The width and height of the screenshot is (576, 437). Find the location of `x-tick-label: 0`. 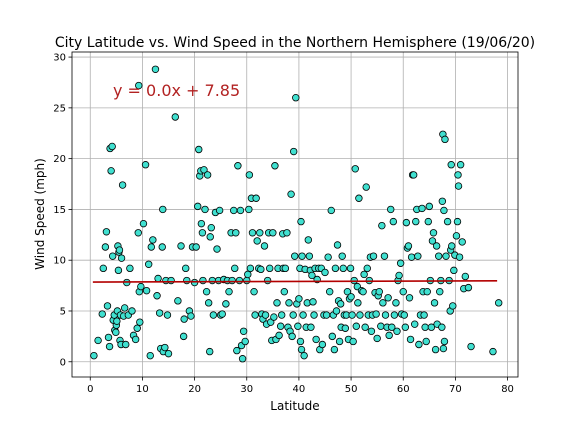

x-tick-label: 0 is located at coordinates (90, 389).